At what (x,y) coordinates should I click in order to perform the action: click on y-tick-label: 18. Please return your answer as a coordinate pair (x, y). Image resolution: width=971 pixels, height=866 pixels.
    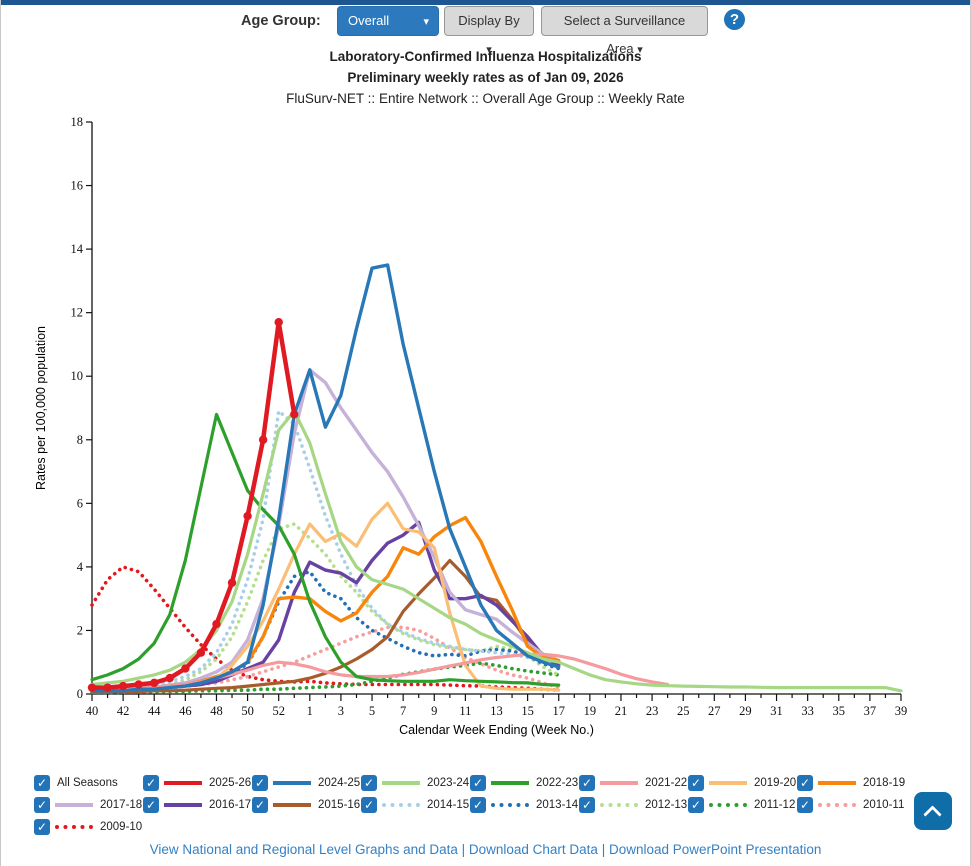
    Looking at the image, I should click on (77, 122).